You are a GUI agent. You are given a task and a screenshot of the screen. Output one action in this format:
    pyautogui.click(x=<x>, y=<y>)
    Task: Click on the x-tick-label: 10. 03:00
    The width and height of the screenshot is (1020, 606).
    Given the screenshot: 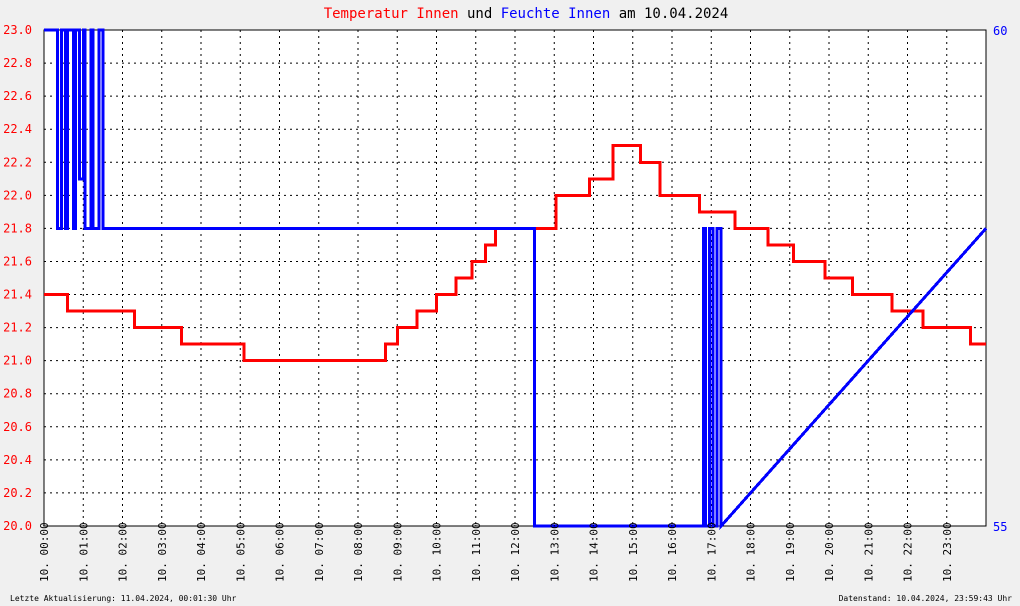 What is the action you would take?
    pyautogui.click(x=162, y=552)
    